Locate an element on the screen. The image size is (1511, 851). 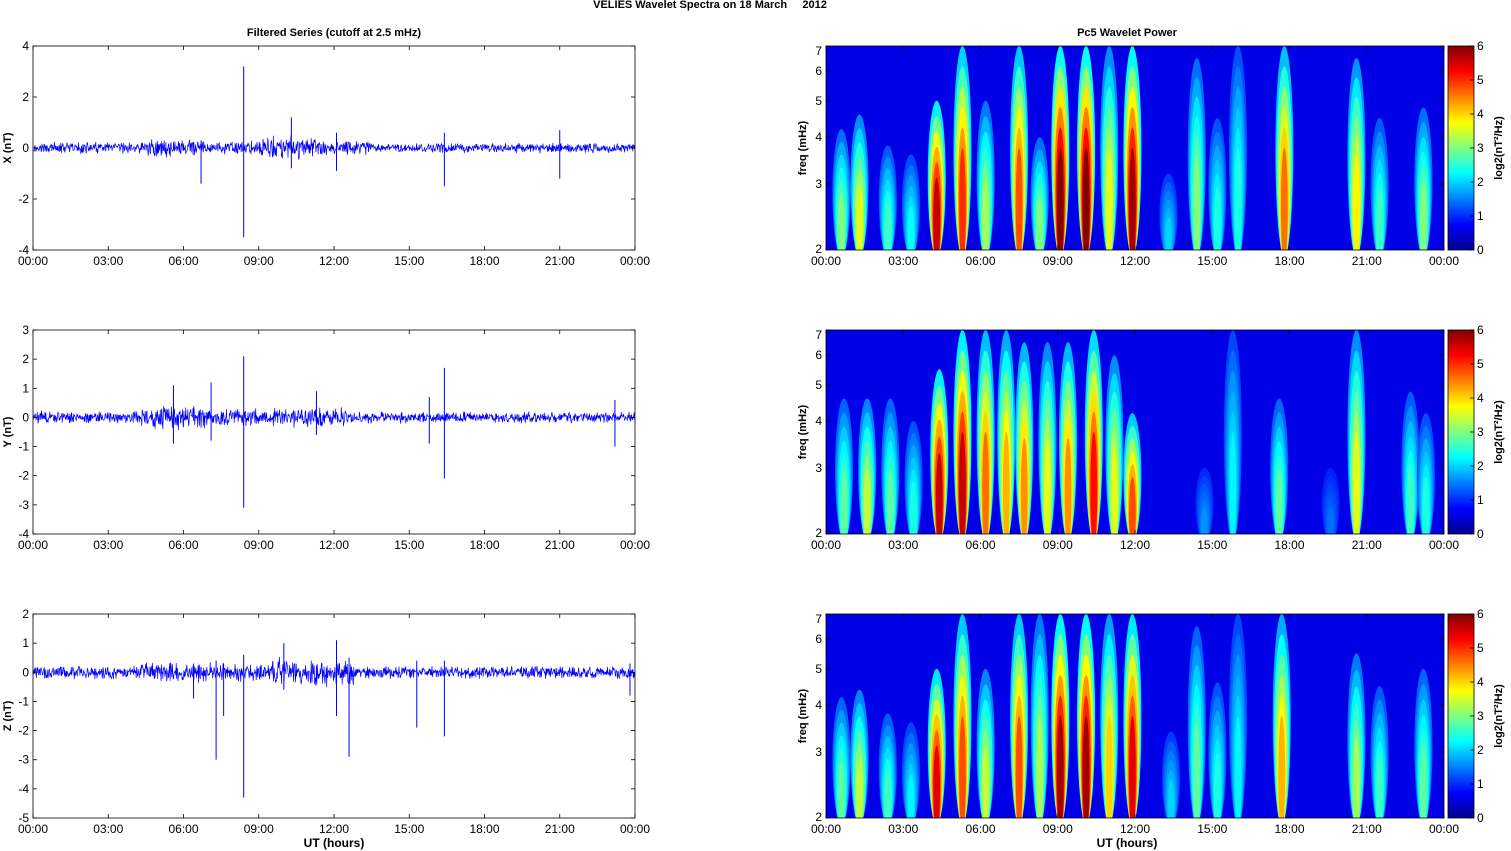
colorbar-tick-label: 6 is located at coordinates (1480, 614).